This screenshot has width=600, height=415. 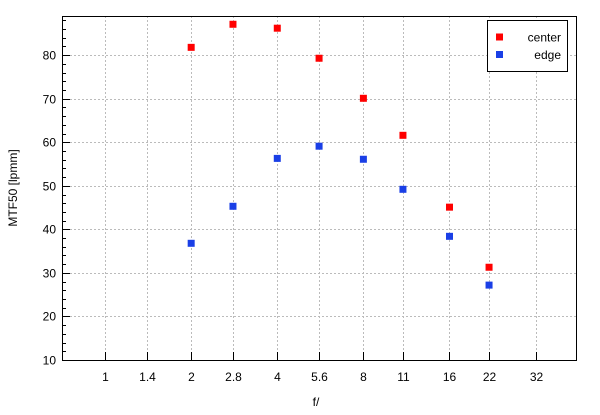 What do you see at coordinates (450, 377) in the screenshot?
I see `x-tick-label: 16` at bounding box center [450, 377].